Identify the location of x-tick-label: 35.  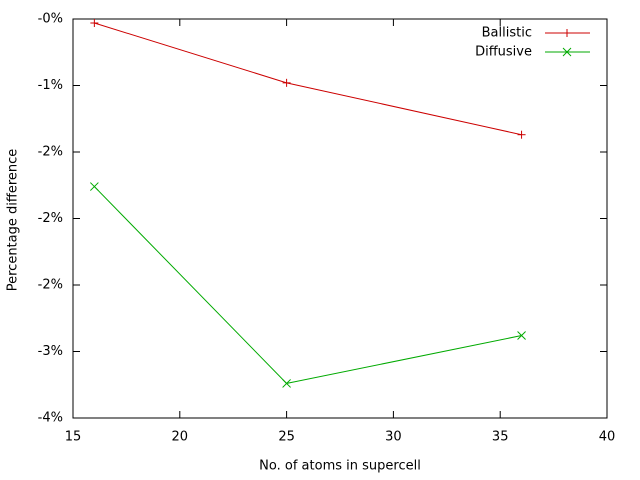
(500, 437).